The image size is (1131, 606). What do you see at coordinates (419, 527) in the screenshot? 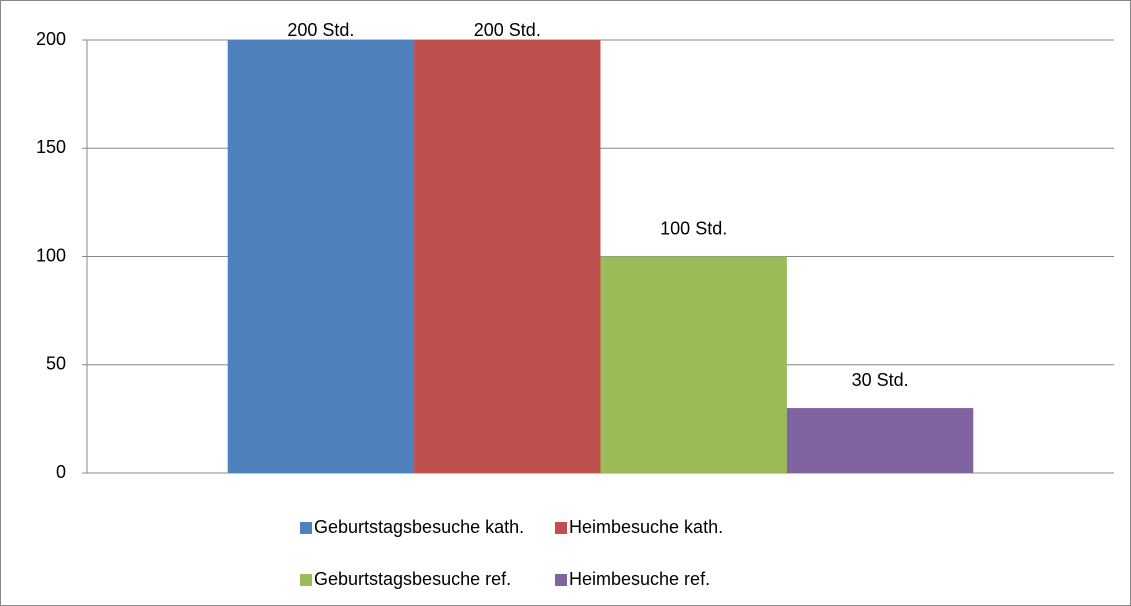
I see `legend-label: Geburtstagsbesuche kath.` at bounding box center [419, 527].